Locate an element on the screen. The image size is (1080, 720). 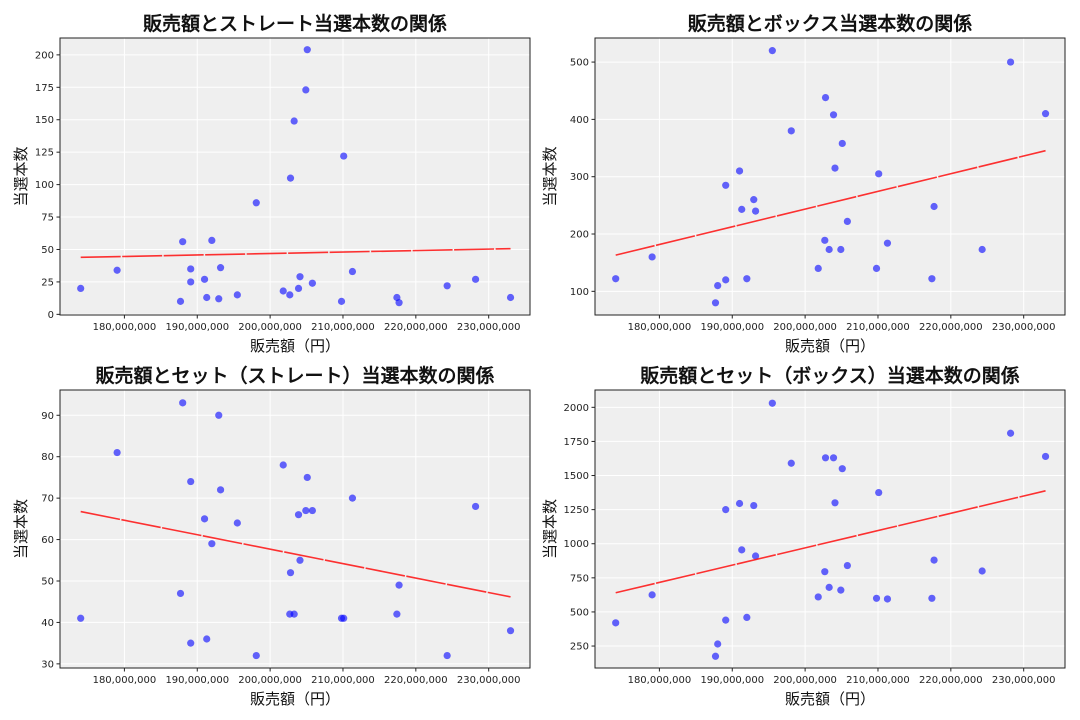
chart-title: 販売額とセット（ストレート）当選本数の関係 is located at coordinates (294, 375).